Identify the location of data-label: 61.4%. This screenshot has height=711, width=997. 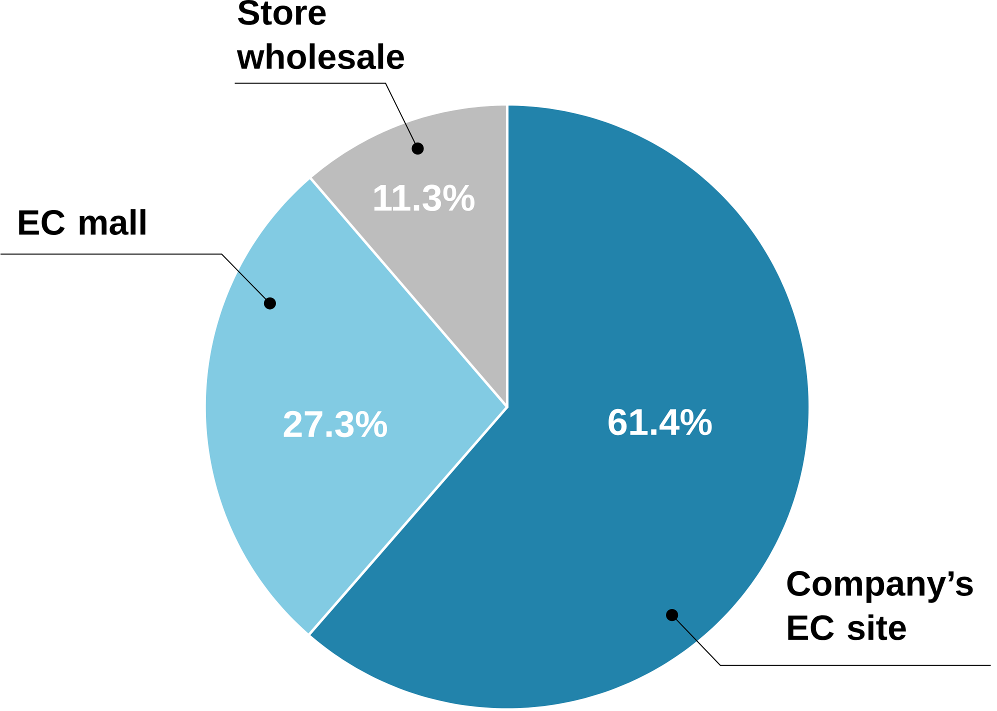
(660, 422).